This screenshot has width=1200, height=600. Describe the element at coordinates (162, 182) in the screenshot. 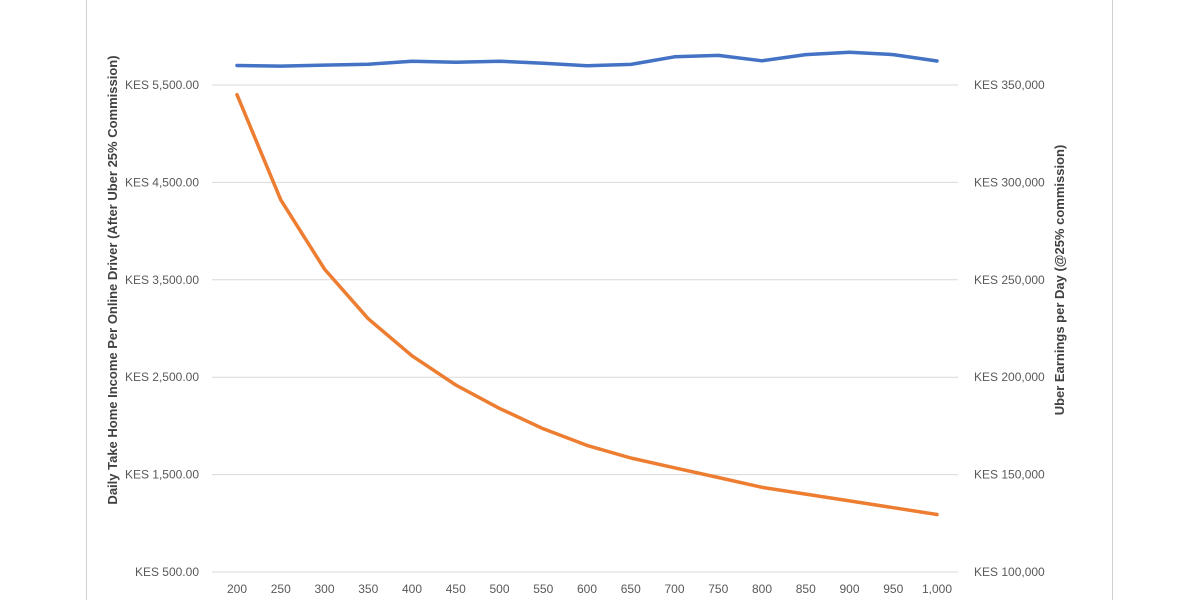

I see `left-tick-label: KES 4,500.00` at that location.